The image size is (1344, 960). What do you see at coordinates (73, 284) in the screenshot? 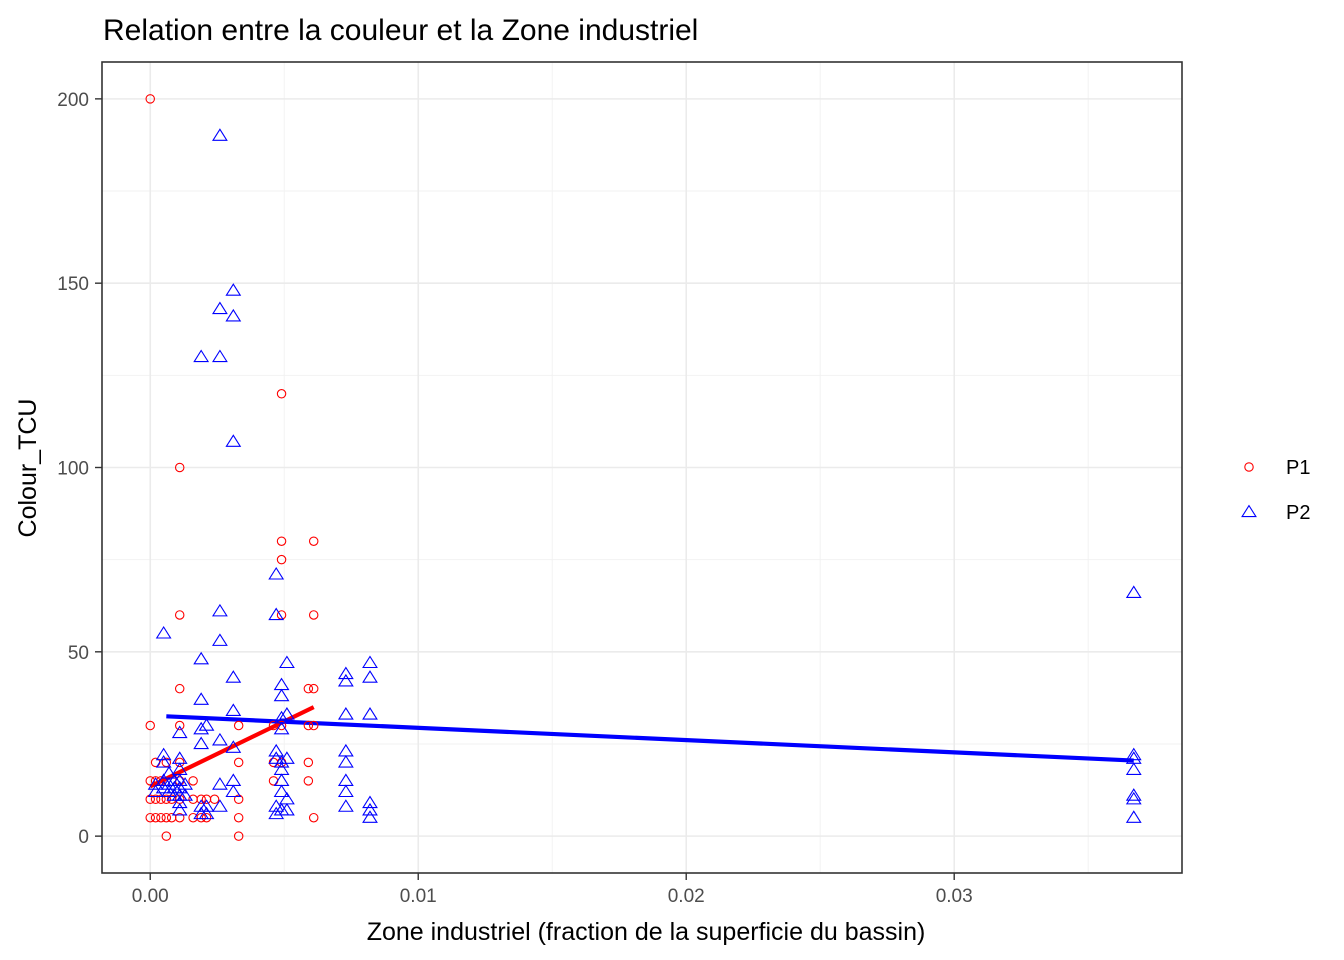
I see `y-tick-label: 150` at bounding box center [73, 284].